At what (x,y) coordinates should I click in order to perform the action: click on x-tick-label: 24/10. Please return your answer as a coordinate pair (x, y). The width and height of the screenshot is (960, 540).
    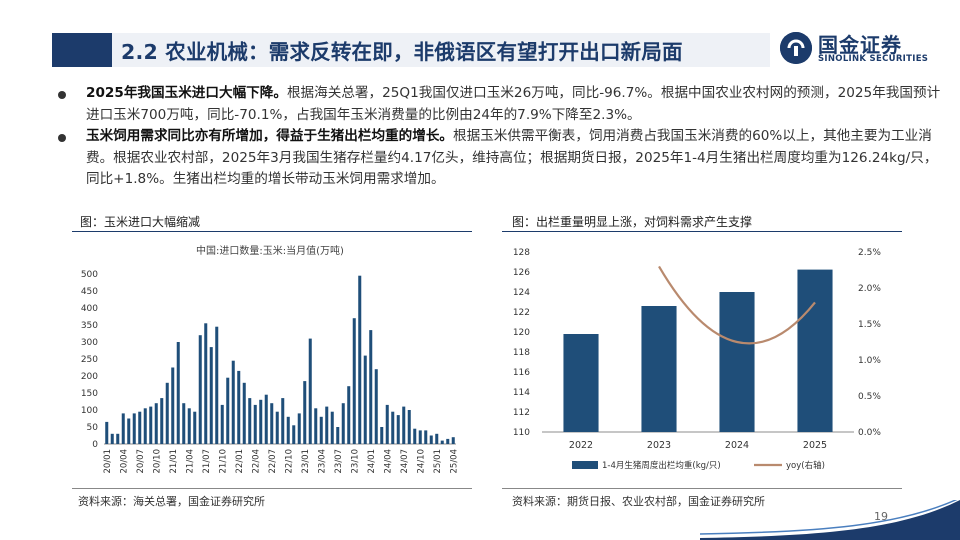
    Looking at the image, I should click on (421, 461).